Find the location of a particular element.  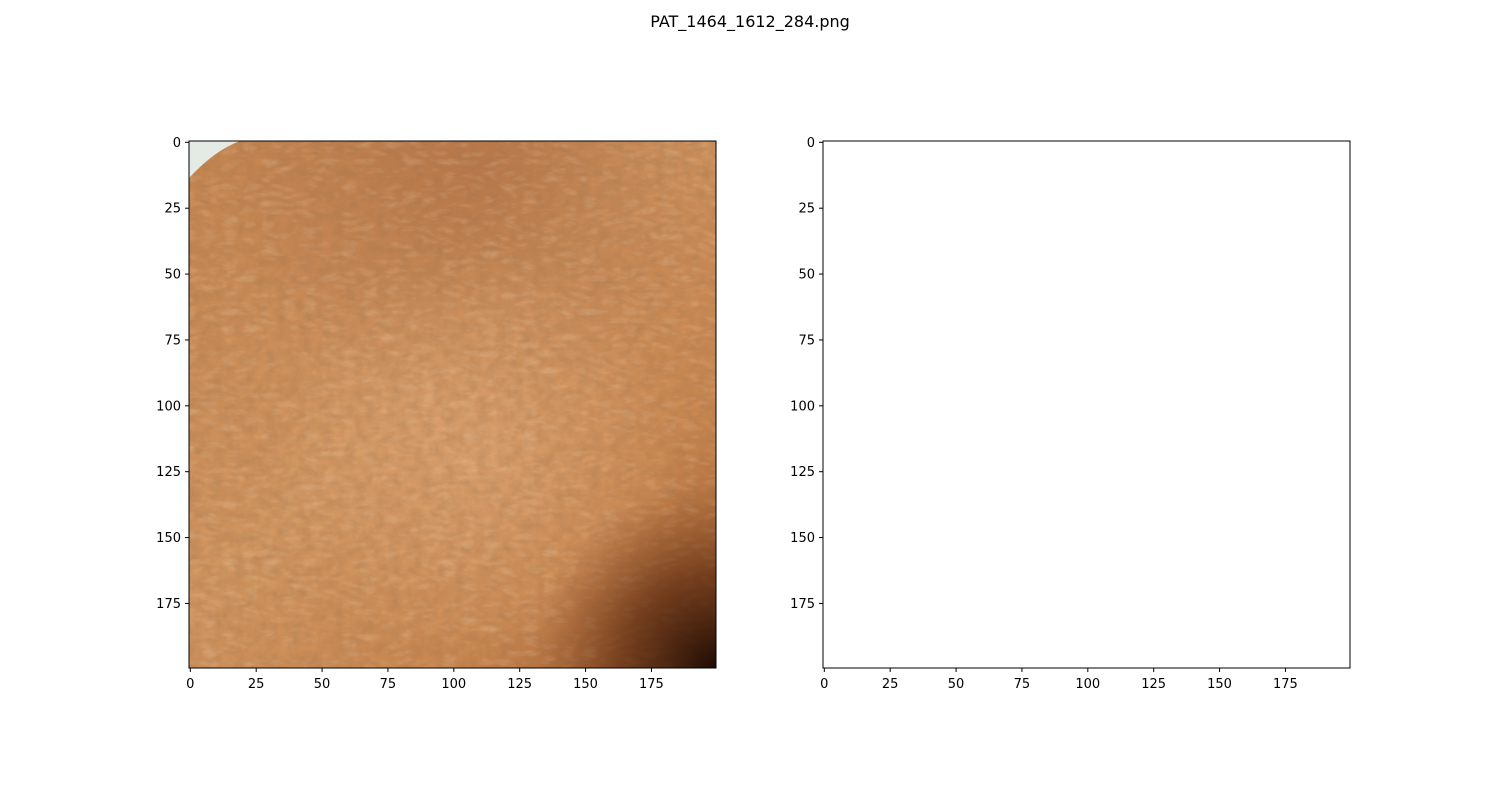

left-y-tick-label: 150 is located at coordinates (168, 538).